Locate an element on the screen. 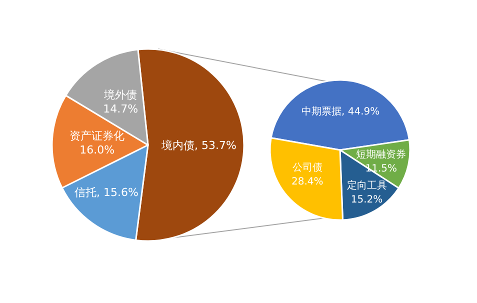 The width and height of the screenshot is (477, 303). slice-label: 公司债 is located at coordinates (307, 167).